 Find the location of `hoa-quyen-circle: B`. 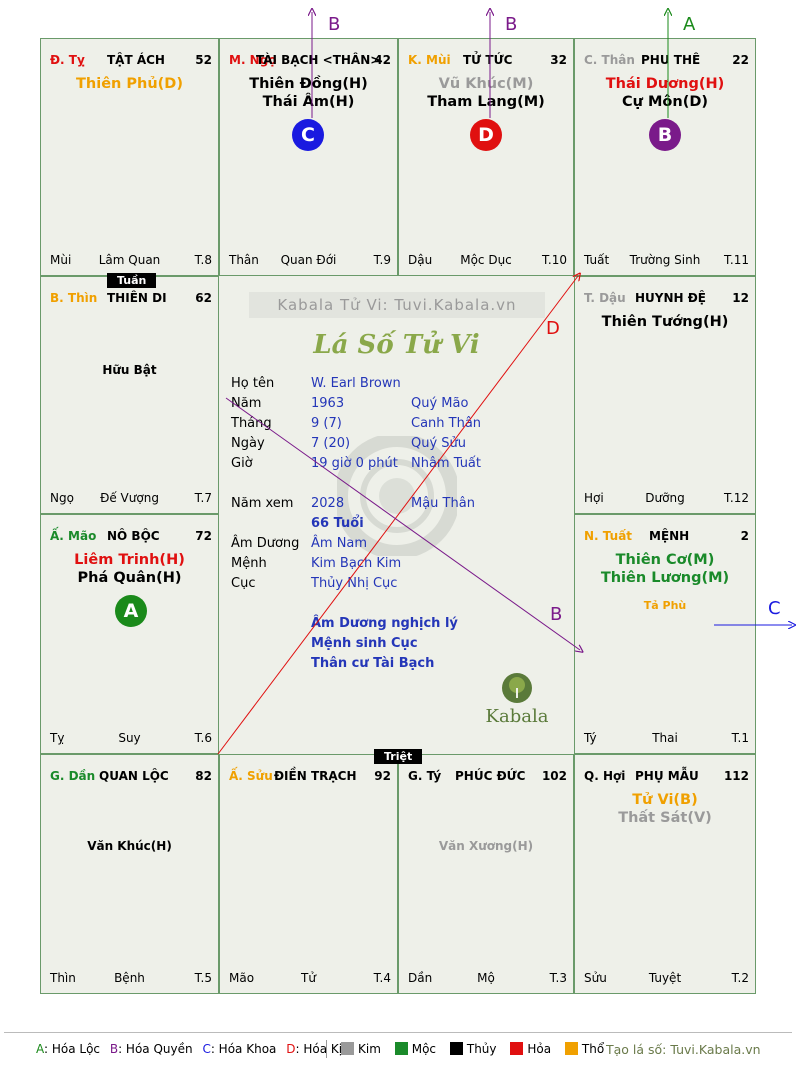

hoa-quyen-circle: B is located at coordinates (665, 135).